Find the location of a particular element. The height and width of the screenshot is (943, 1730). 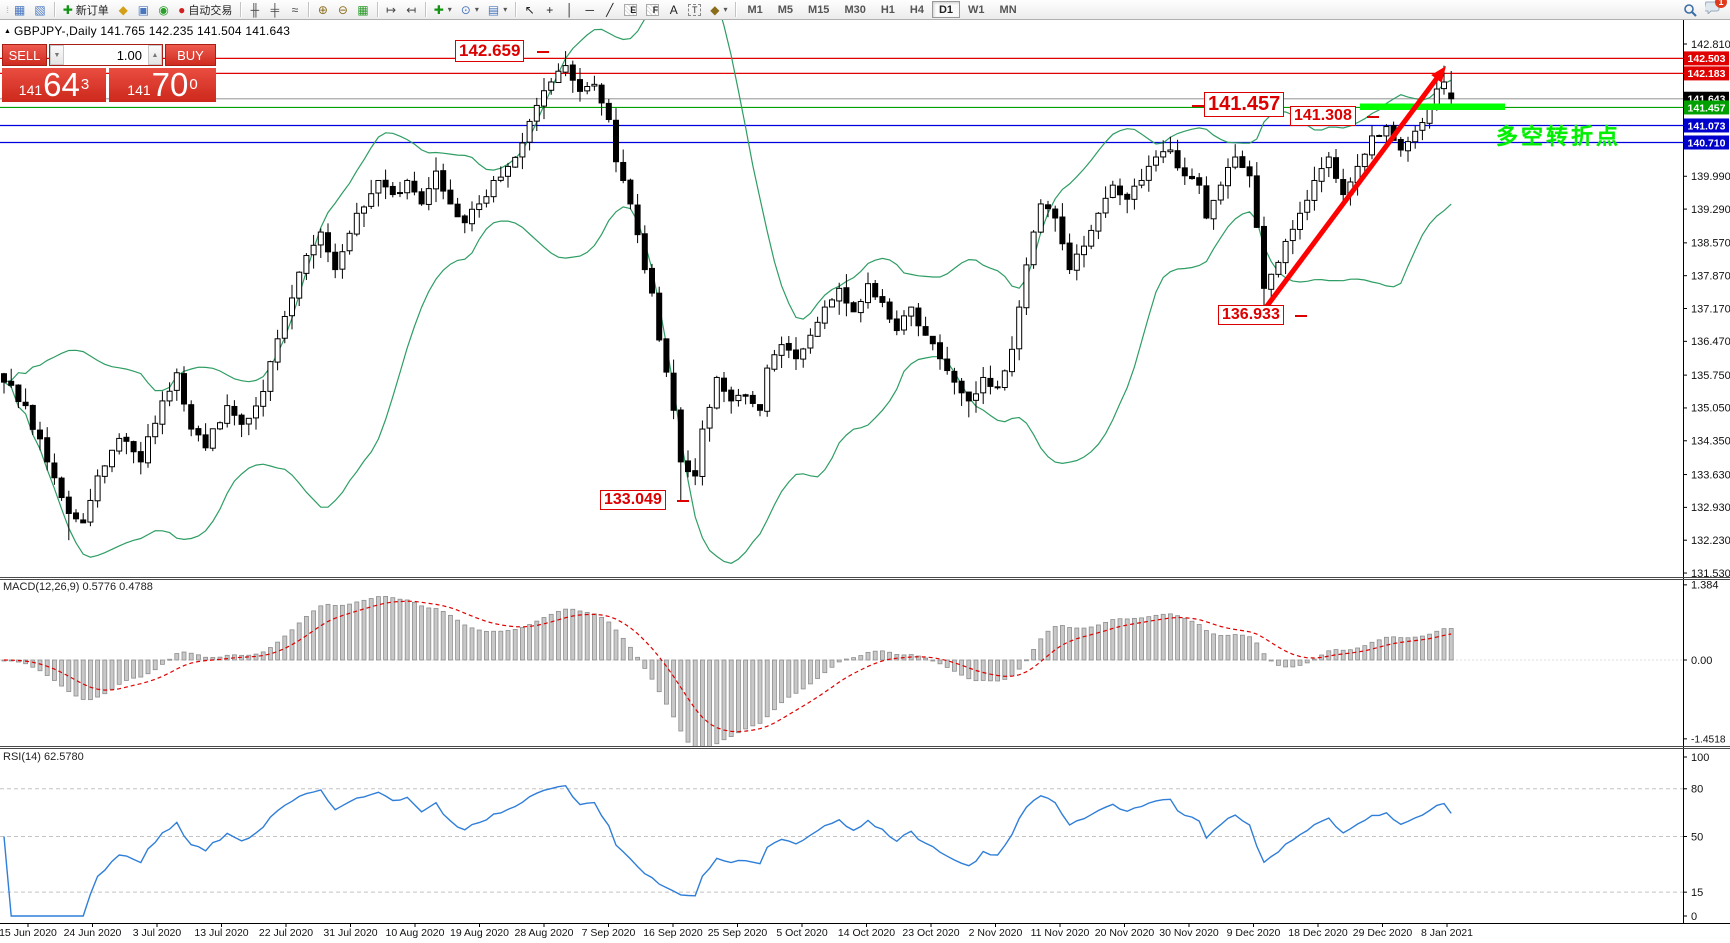

cursor-button: ↖ is located at coordinates (529, 9).